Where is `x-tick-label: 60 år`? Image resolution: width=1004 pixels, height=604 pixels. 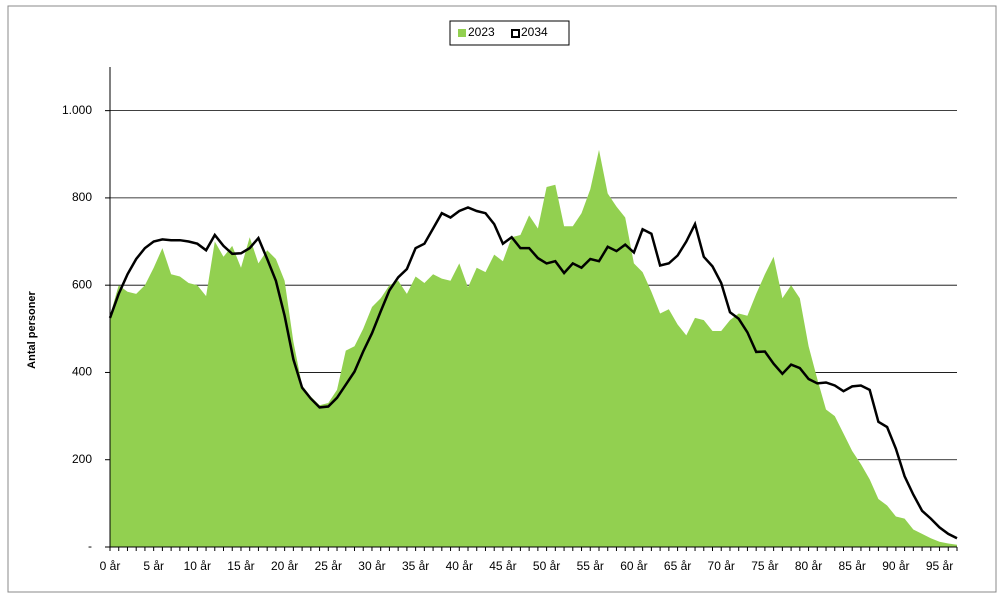 x-tick-label: 60 år is located at coordinates (633, 566).